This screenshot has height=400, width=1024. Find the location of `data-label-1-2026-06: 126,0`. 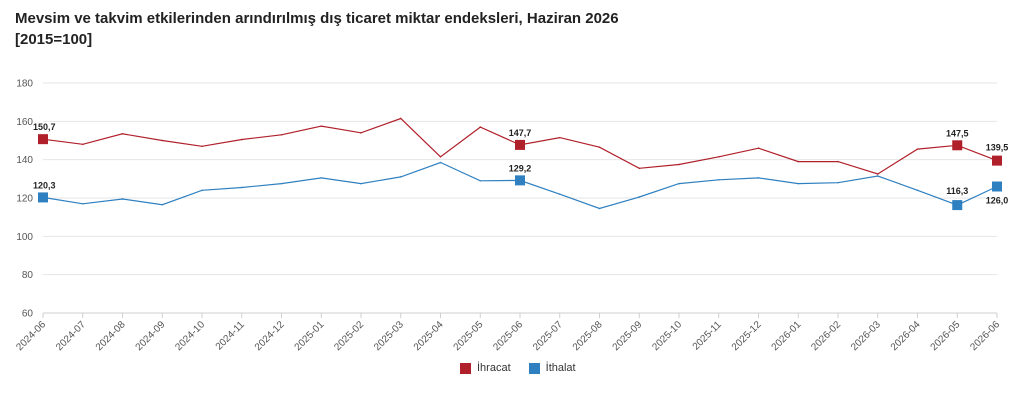

data-label-1-2026-06: 126,0 is located at coordinates (997, 201).